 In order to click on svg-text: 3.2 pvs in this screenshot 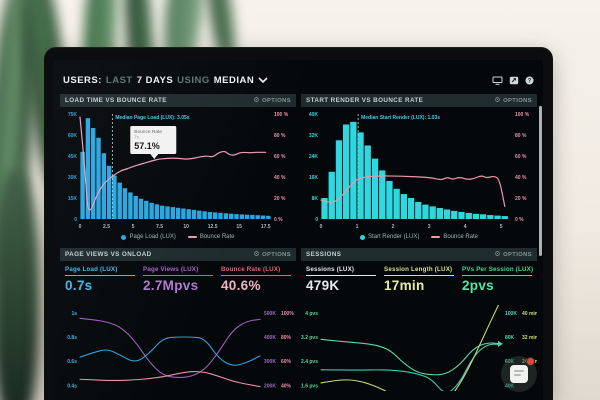, I will do `click(309, 338)`.